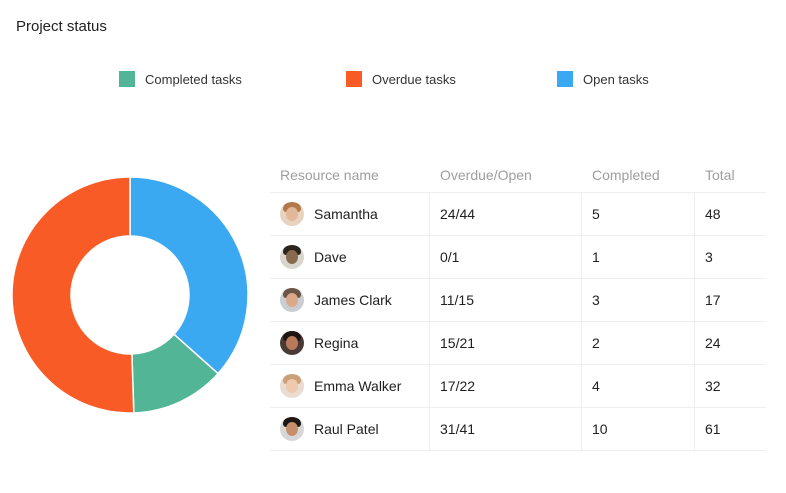  I want to click on legend-item-overdue: Overdue tasks, so click(401, 79).